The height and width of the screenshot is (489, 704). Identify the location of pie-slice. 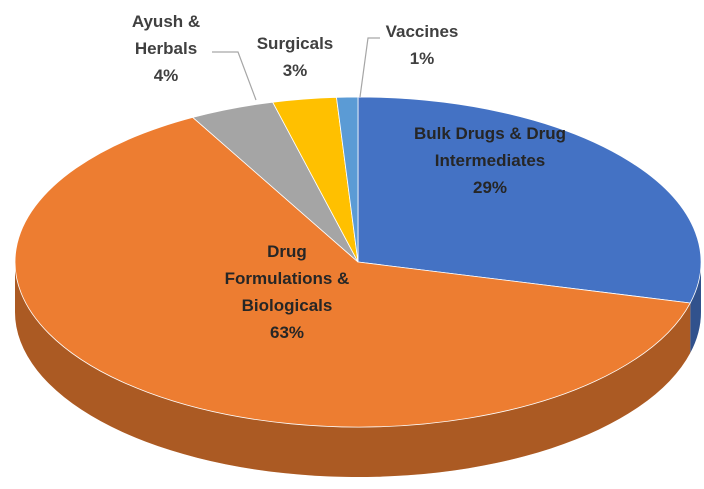
(347, 179).